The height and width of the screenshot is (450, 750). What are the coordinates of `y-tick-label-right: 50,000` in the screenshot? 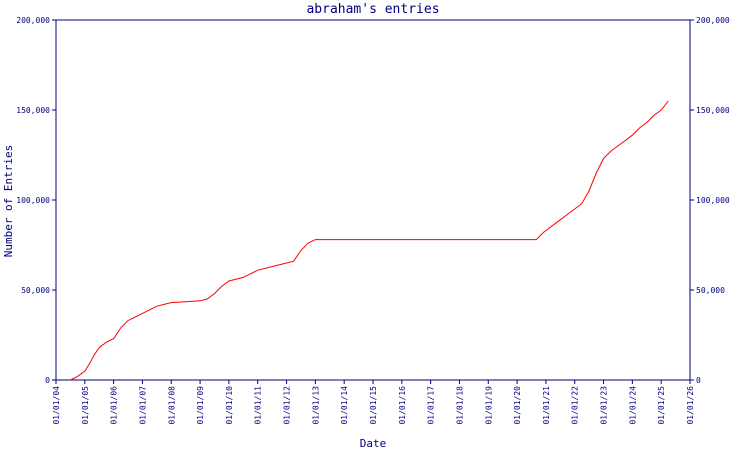 It's located at (710, 290).